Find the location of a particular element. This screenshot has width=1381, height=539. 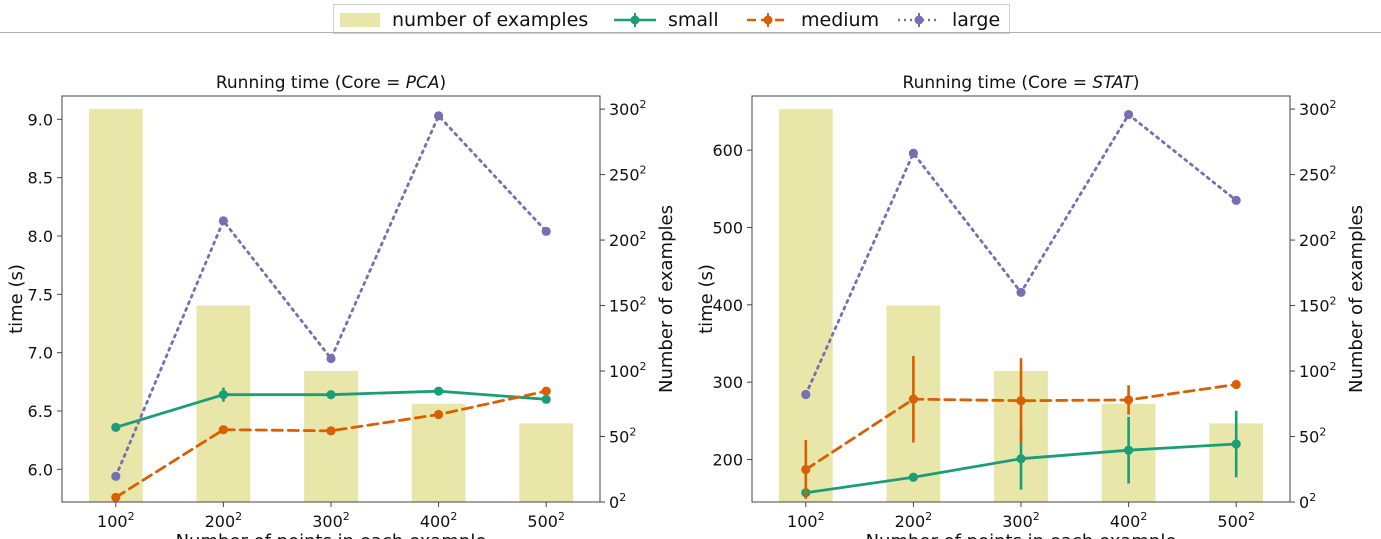

y-tick-label-9.0: 9.0 is located at coordinates (40, 119).